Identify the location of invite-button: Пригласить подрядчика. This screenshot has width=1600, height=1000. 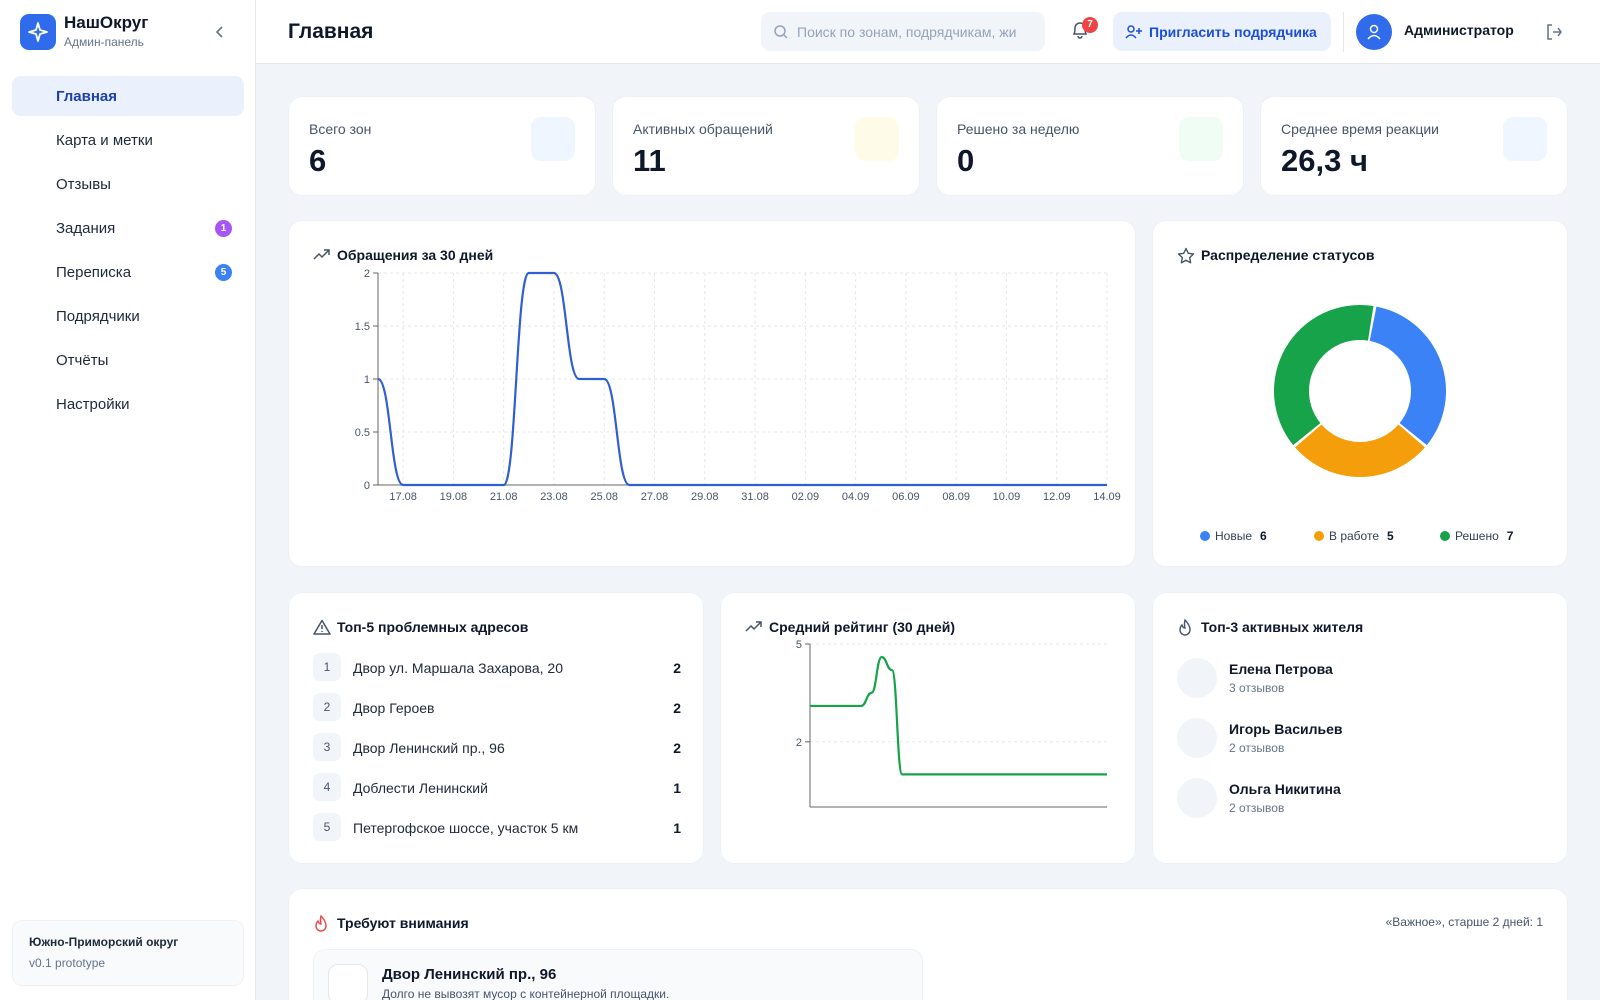
(1222, 31).